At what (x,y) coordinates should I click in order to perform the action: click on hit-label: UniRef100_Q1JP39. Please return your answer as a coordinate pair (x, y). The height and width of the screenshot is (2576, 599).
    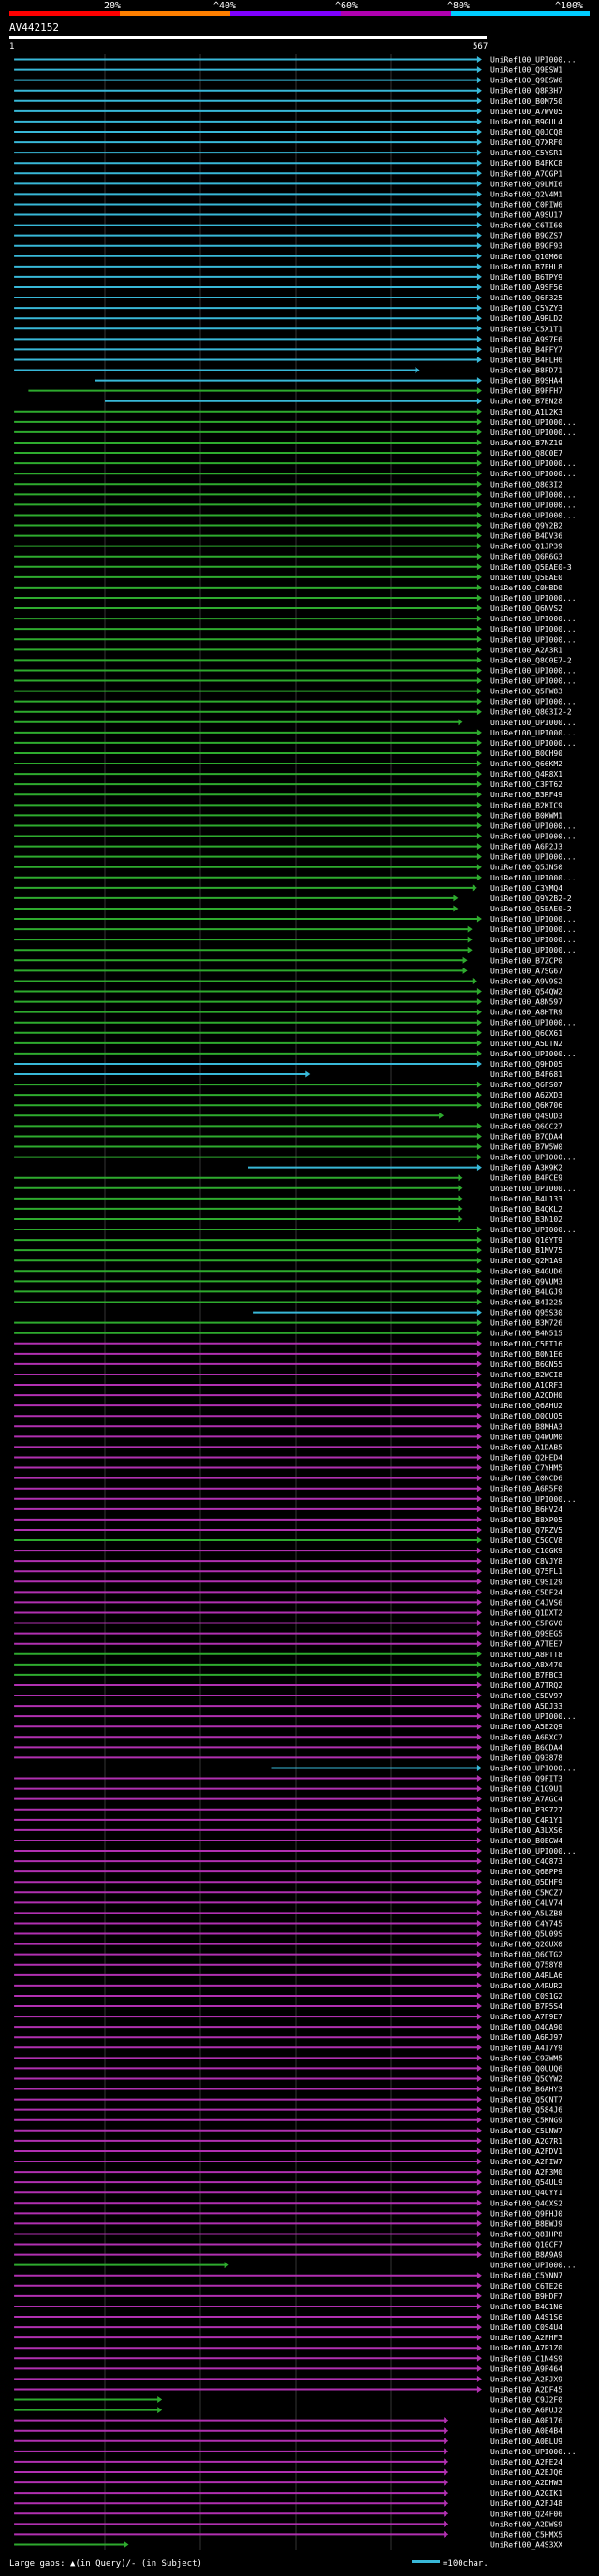
    Looking at the image, I should click on (526, 547).